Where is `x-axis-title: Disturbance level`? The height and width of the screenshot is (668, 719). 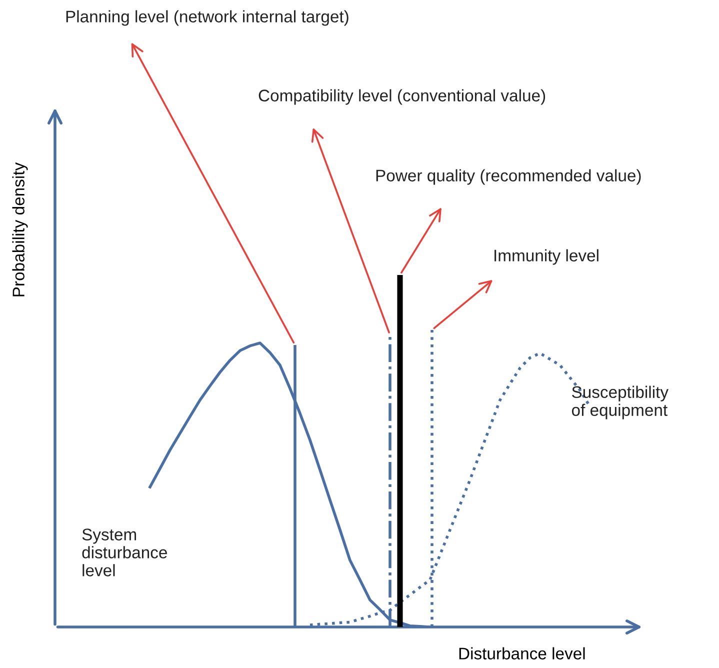
x-axis-title: Disturbance level is located at coordinates (522, 653).